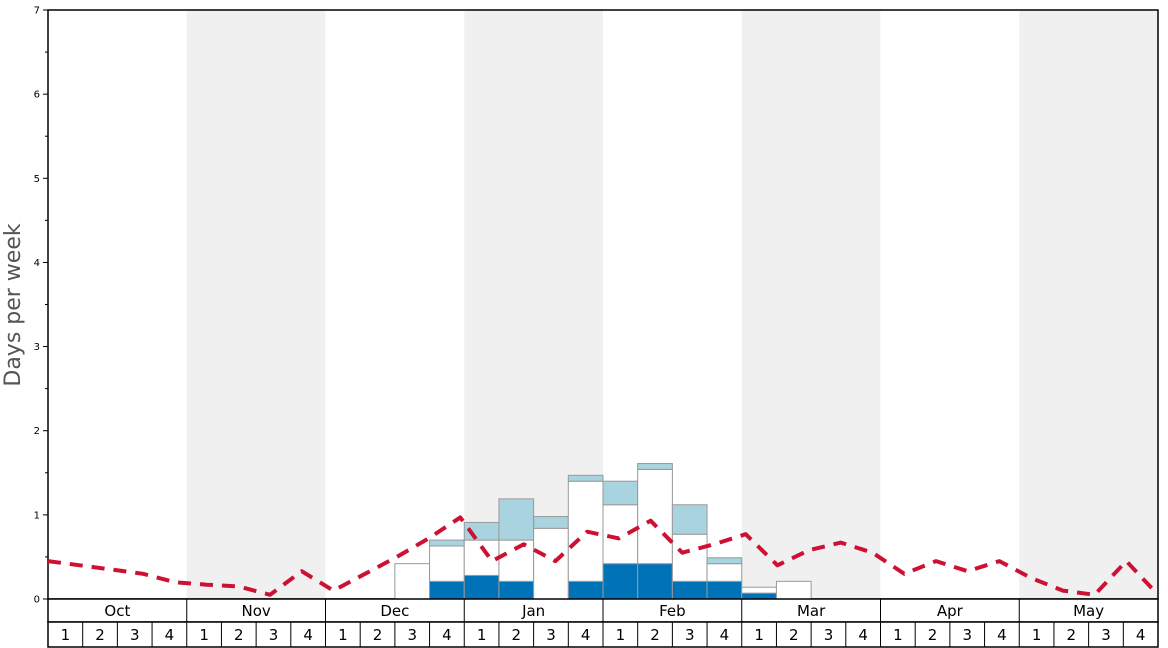 The image size is (1168, 648). Describe the element at coordinates (551, 563) in the screenshot. I see `bar-jan-w3-white` at that location.